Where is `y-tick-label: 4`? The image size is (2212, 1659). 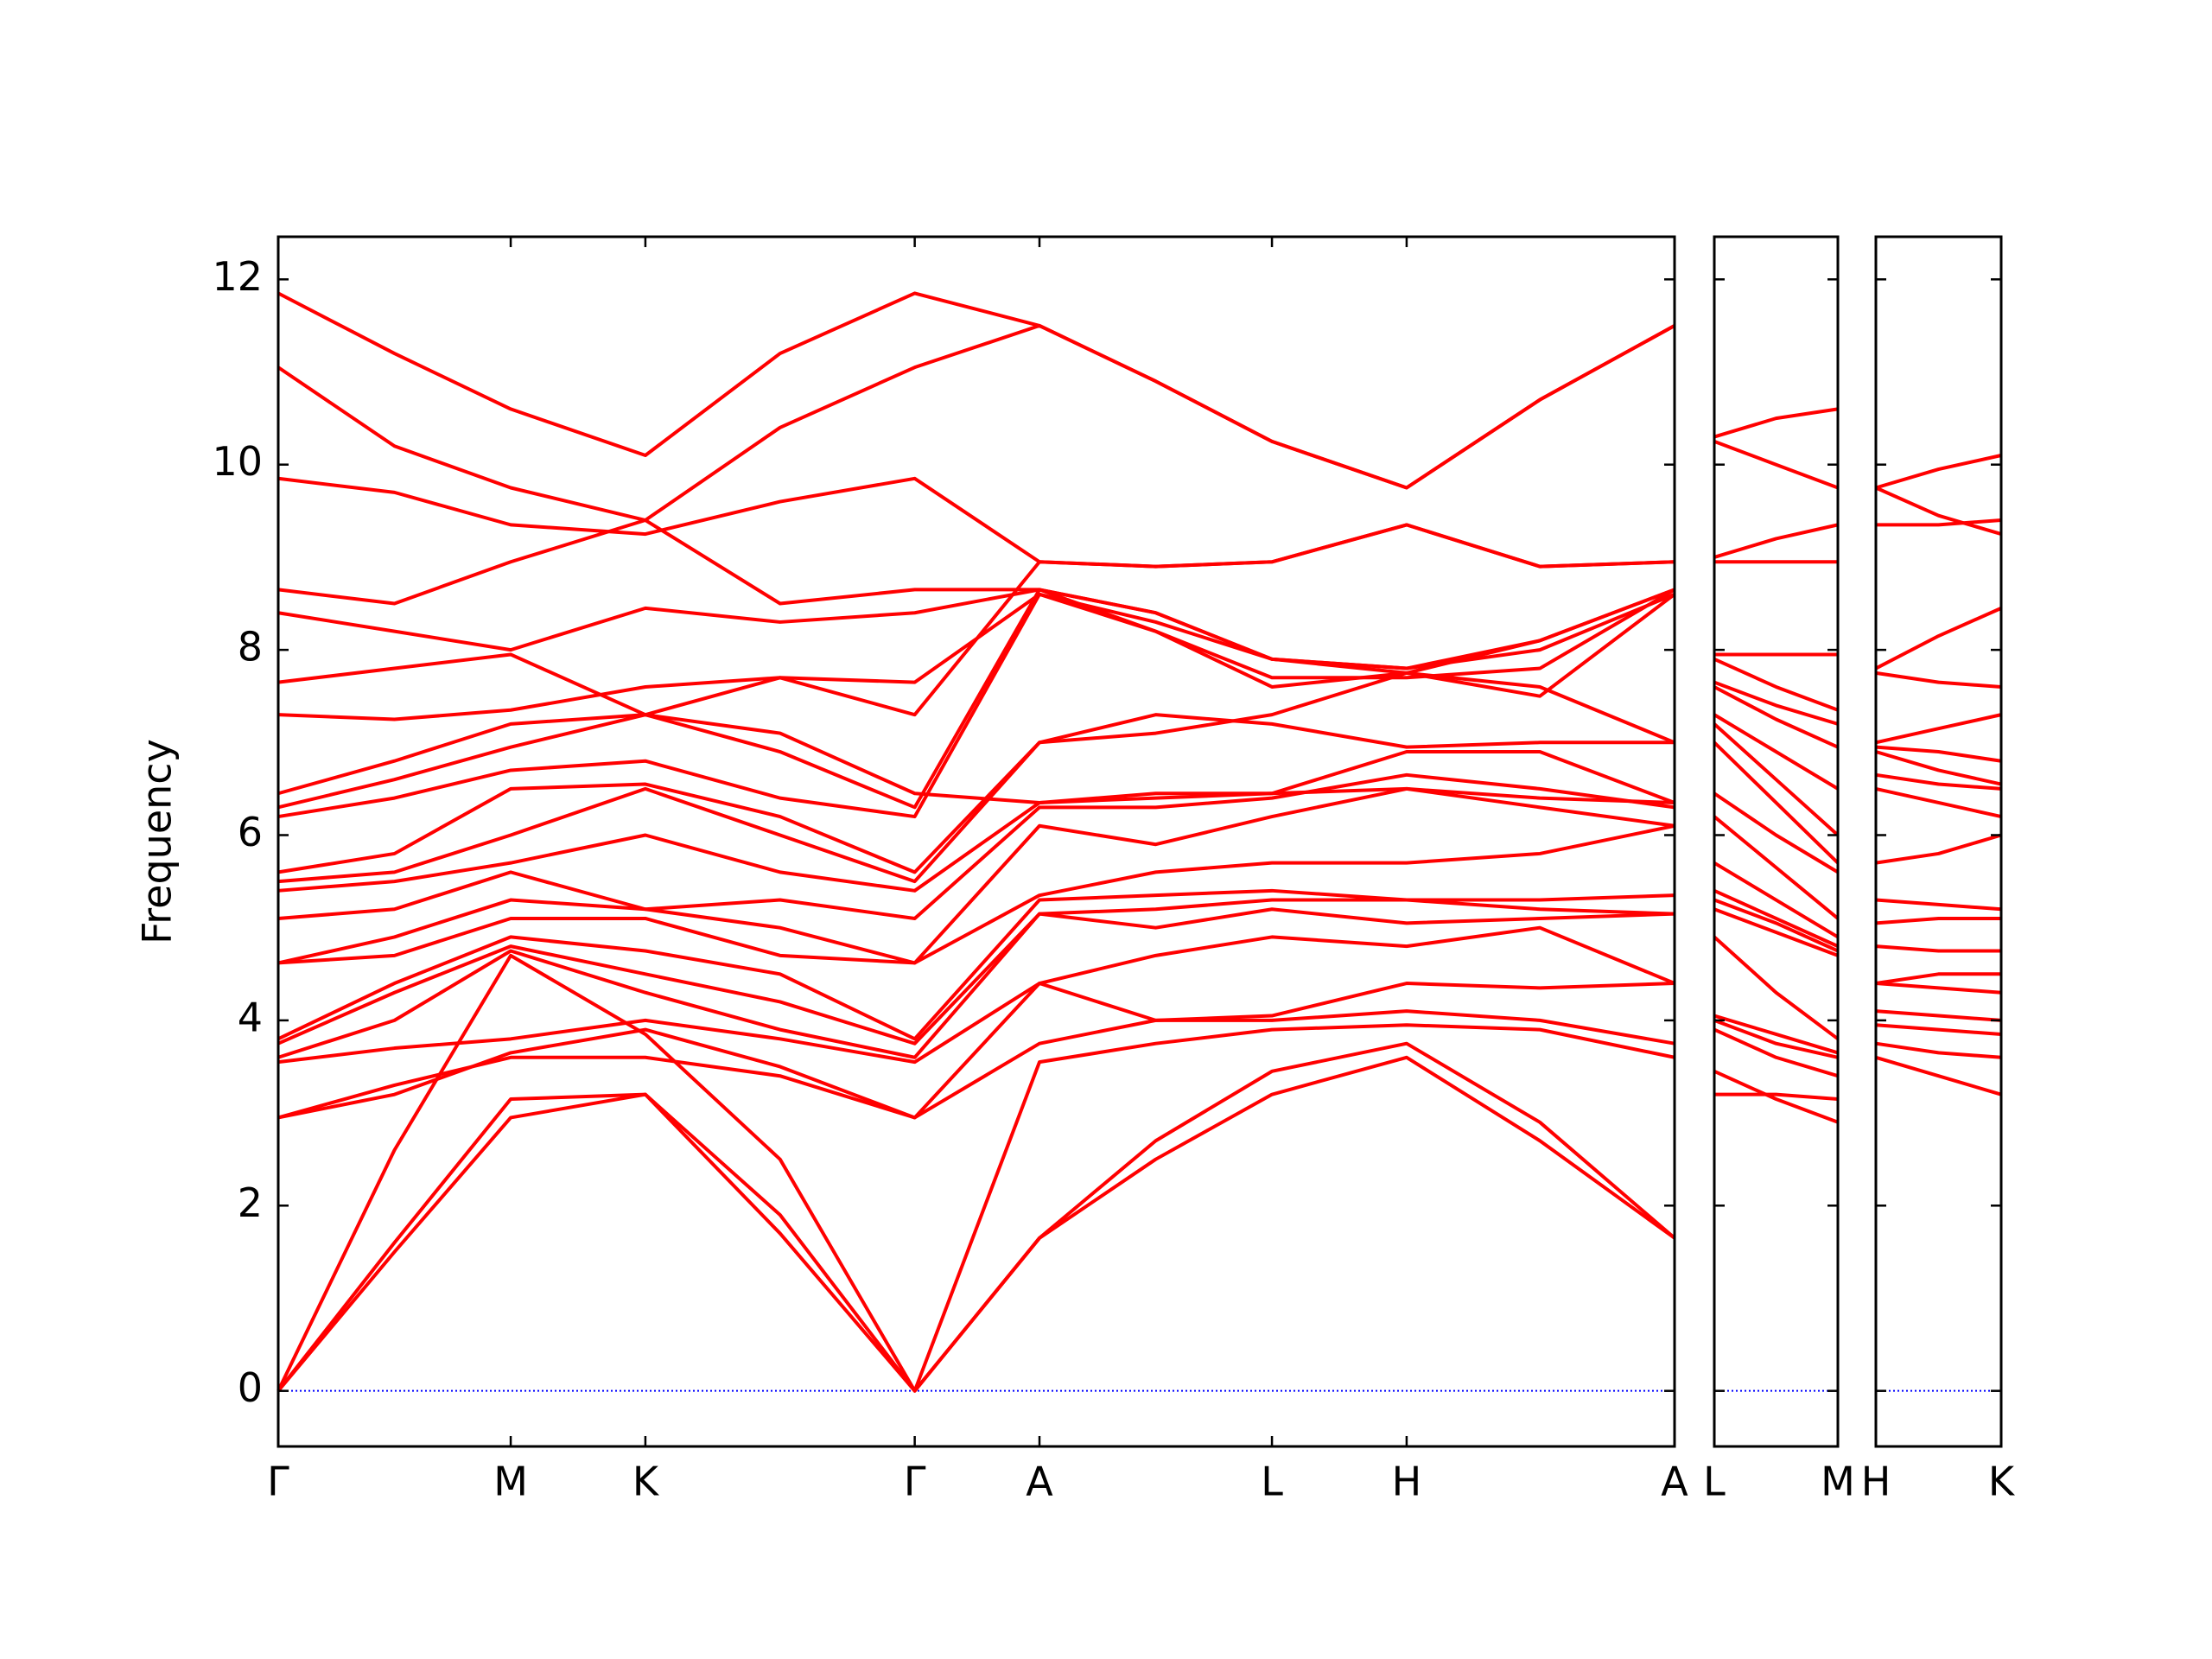 y-tick-label: 4 is located at coordinates (250, 1017).